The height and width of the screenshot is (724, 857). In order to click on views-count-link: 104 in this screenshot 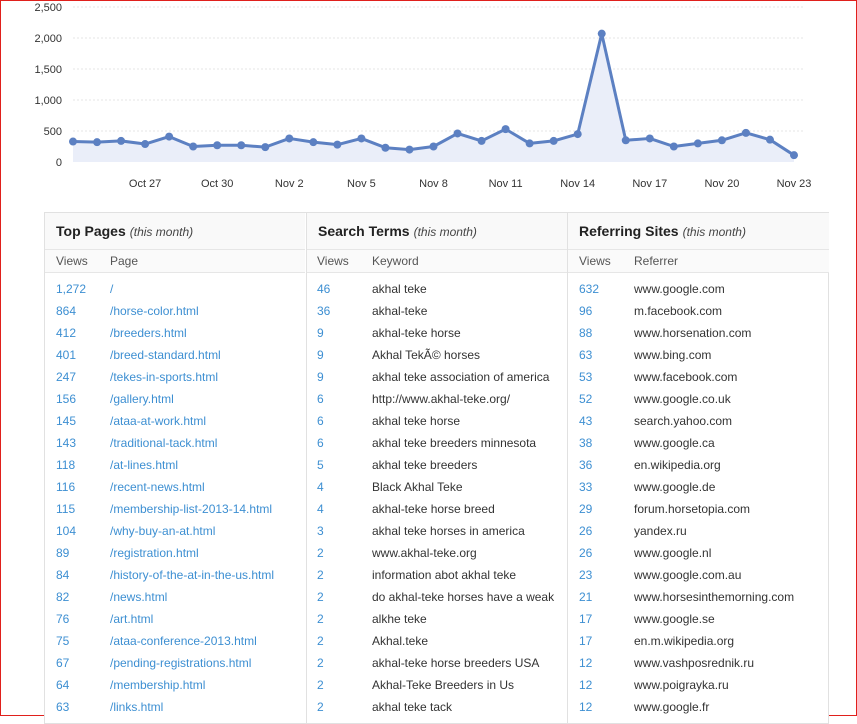, I will do `click(66, 531)`.